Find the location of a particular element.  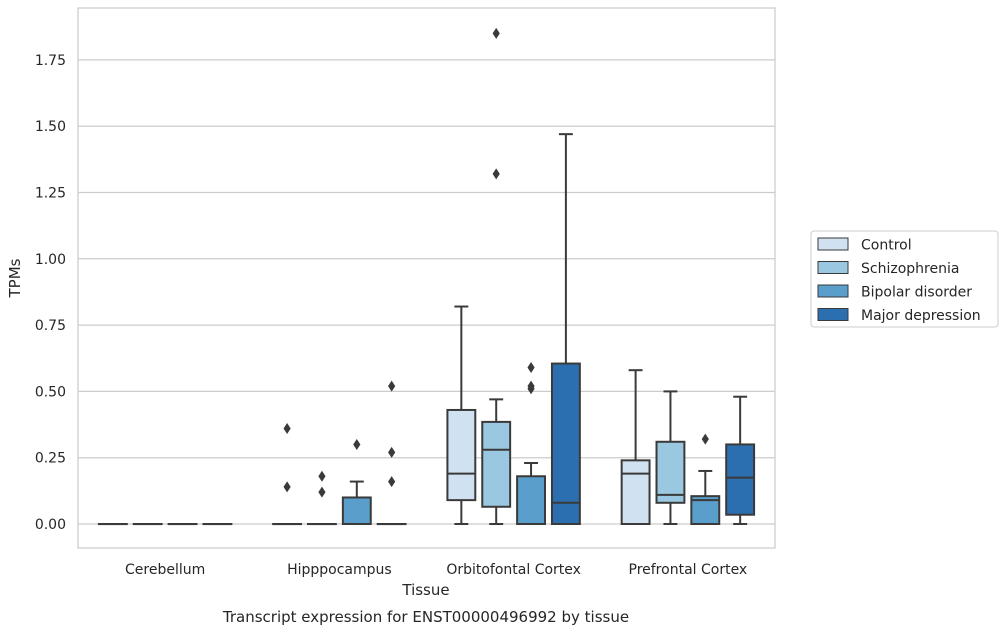

y-tick-labels: 0.00 0.25 0.50 0.75 1.00 1.25 1.50 1.75 is located at coordinates (50, 293).